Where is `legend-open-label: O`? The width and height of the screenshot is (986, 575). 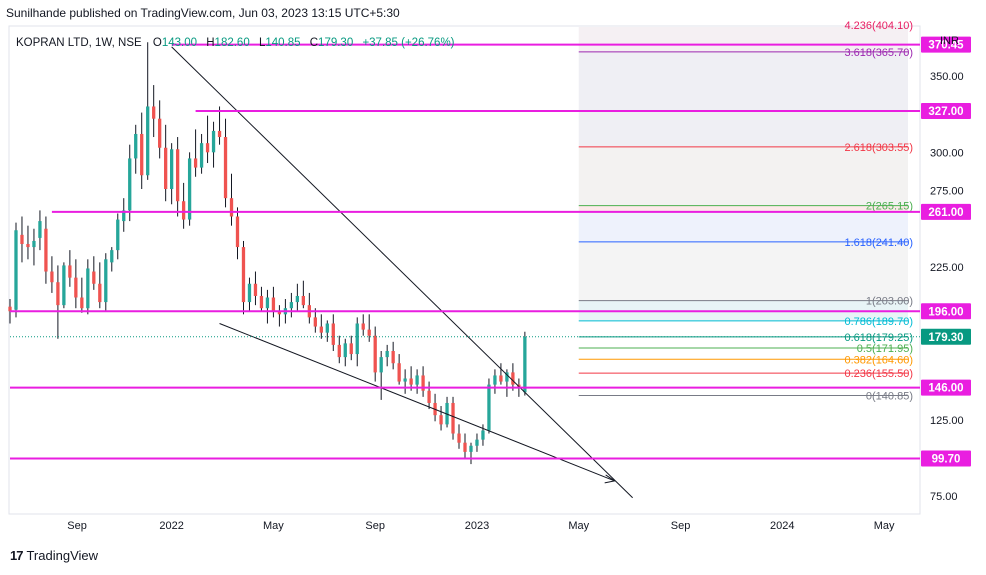 legend-open-label: O is located at coordinates (157, 43).